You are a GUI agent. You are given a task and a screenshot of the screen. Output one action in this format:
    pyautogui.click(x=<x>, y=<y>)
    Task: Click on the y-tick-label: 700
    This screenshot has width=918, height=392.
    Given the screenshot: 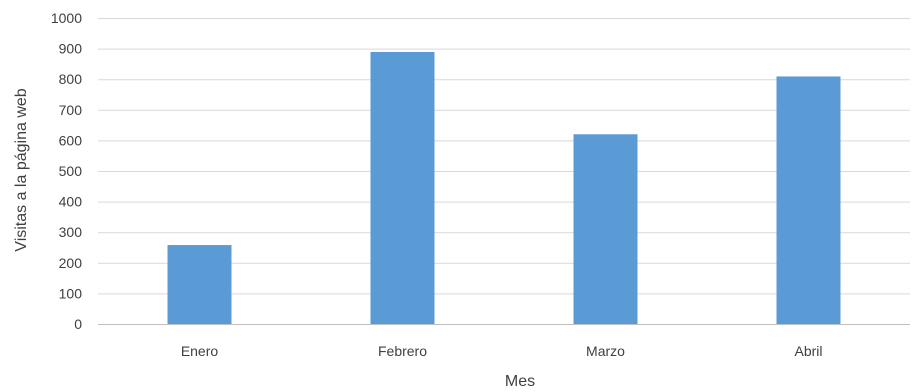 What is the action you would take?
    pyautogui.click(x=71, y=110)
    